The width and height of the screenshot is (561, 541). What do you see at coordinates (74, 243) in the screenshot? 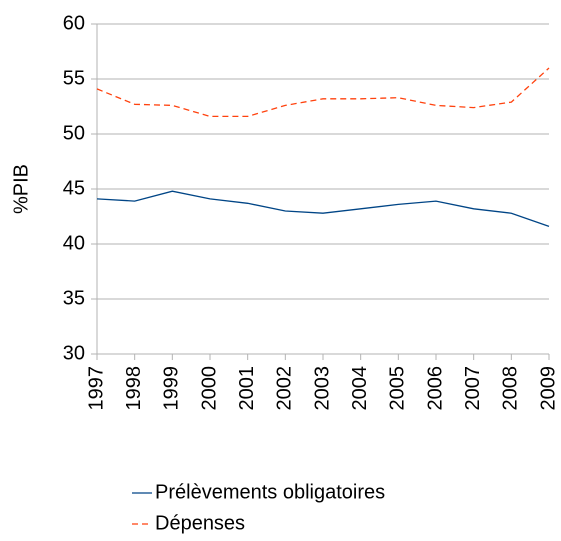
I see `y-tick-label: 40` at bounding box center [74, 243].